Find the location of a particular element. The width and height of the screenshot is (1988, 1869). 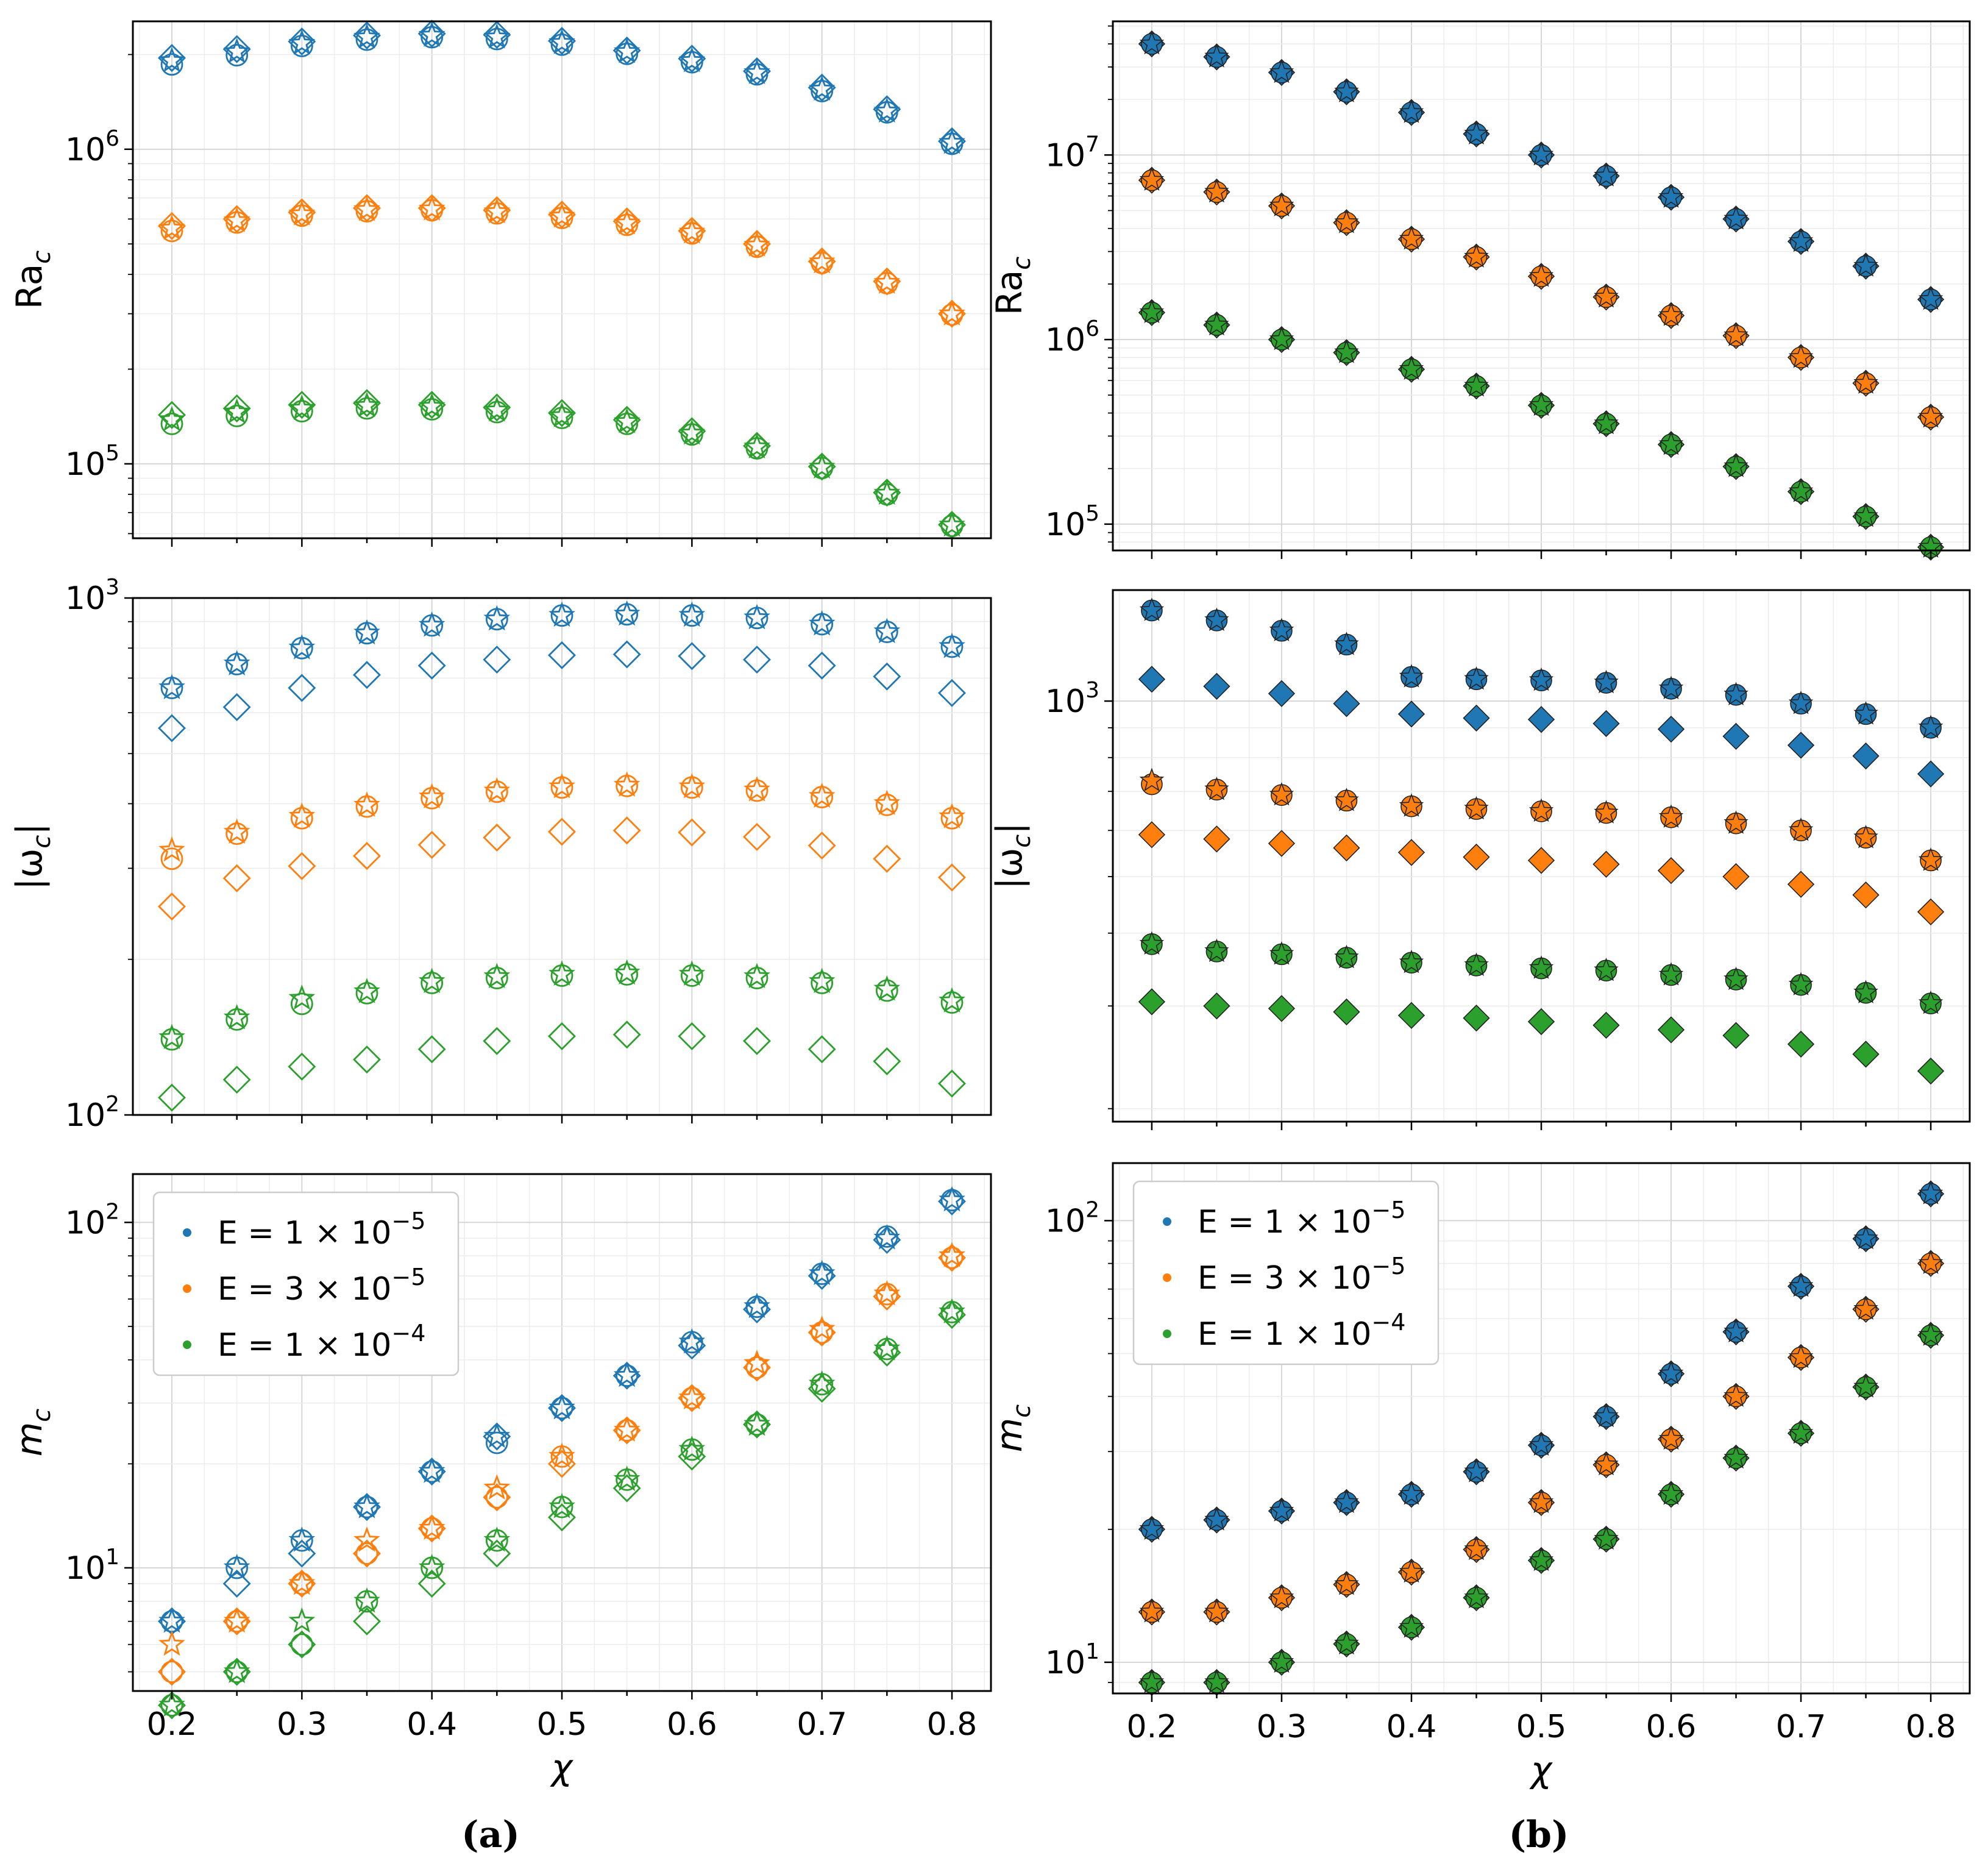

legend-text-main: E = 1 × 10 is located at coordinates (1284, 1334).